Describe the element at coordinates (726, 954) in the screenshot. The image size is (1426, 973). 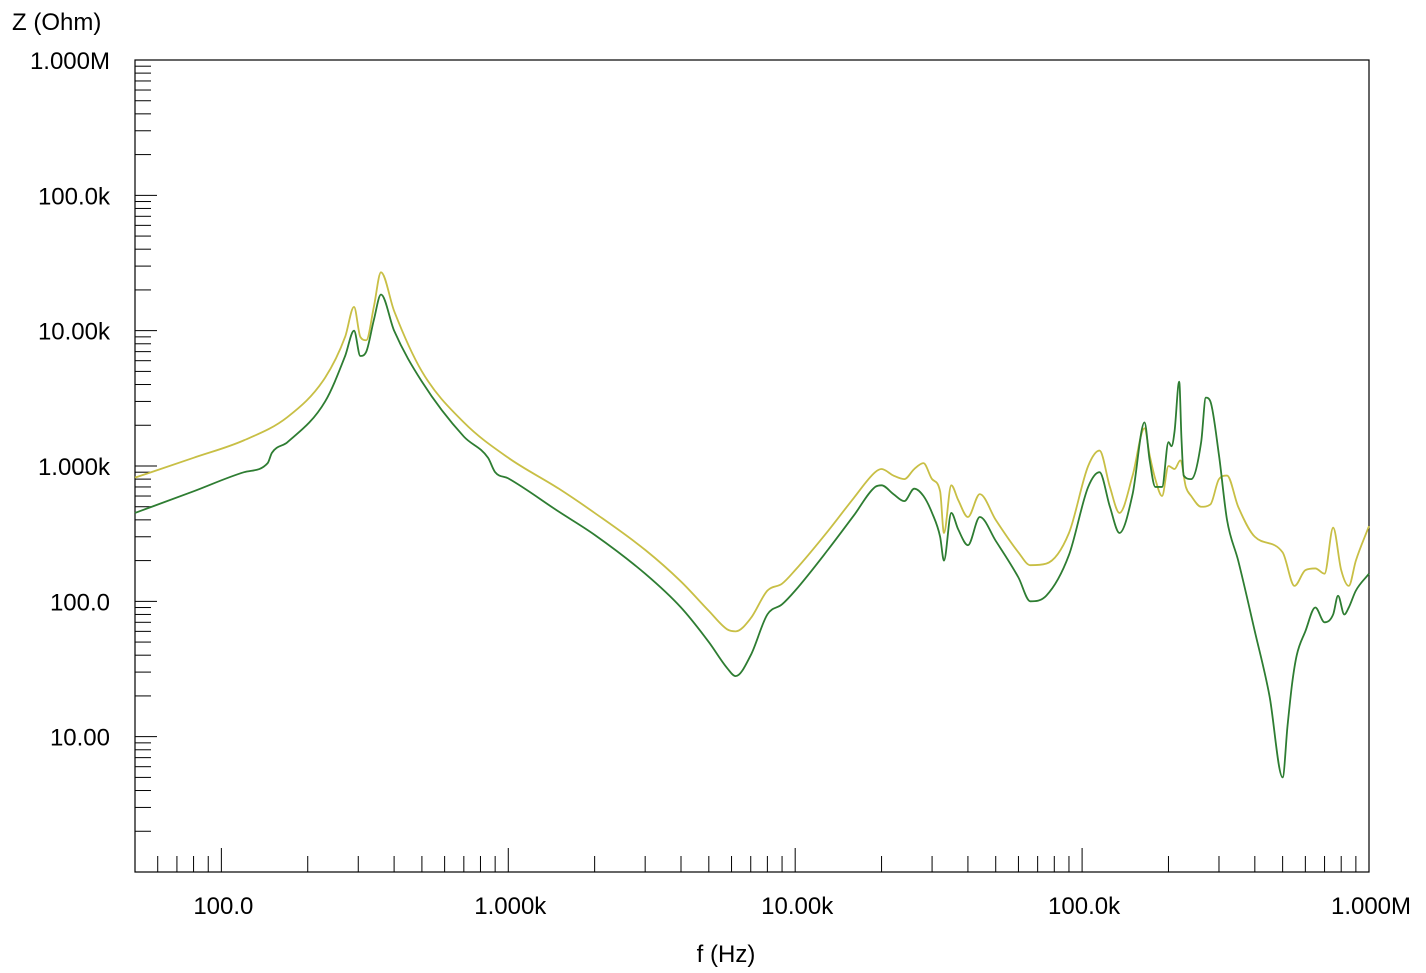
I see `x-axis-title: f (Hz)` at that location.